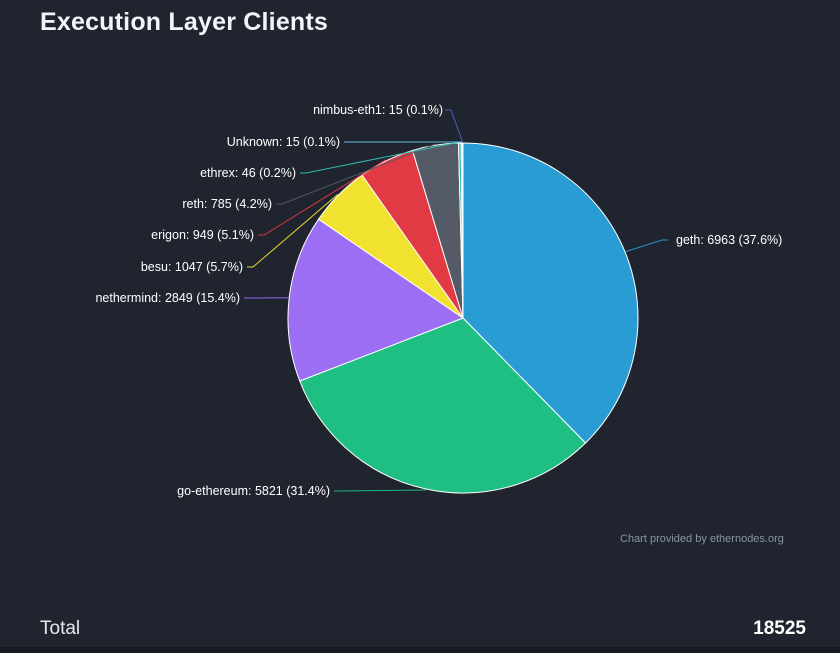 The height and width of the screenshot is (653, 840). What do you see at coordinates (420, 628) in the screenshot?
I see `total-row: Total 18525` at bounding box center [420, 628].